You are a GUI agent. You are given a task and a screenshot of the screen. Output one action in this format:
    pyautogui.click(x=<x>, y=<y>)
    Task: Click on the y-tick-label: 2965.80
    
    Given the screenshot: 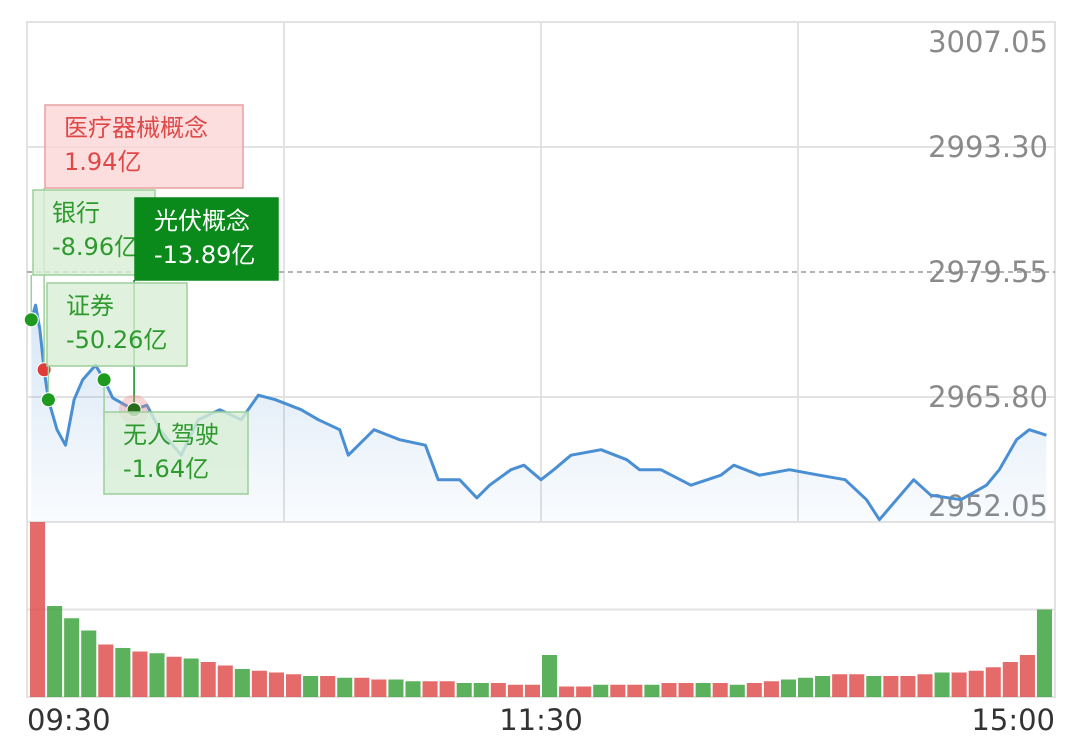 What is the action you would take?
    pyautogui.click(x=988, y=397)
    